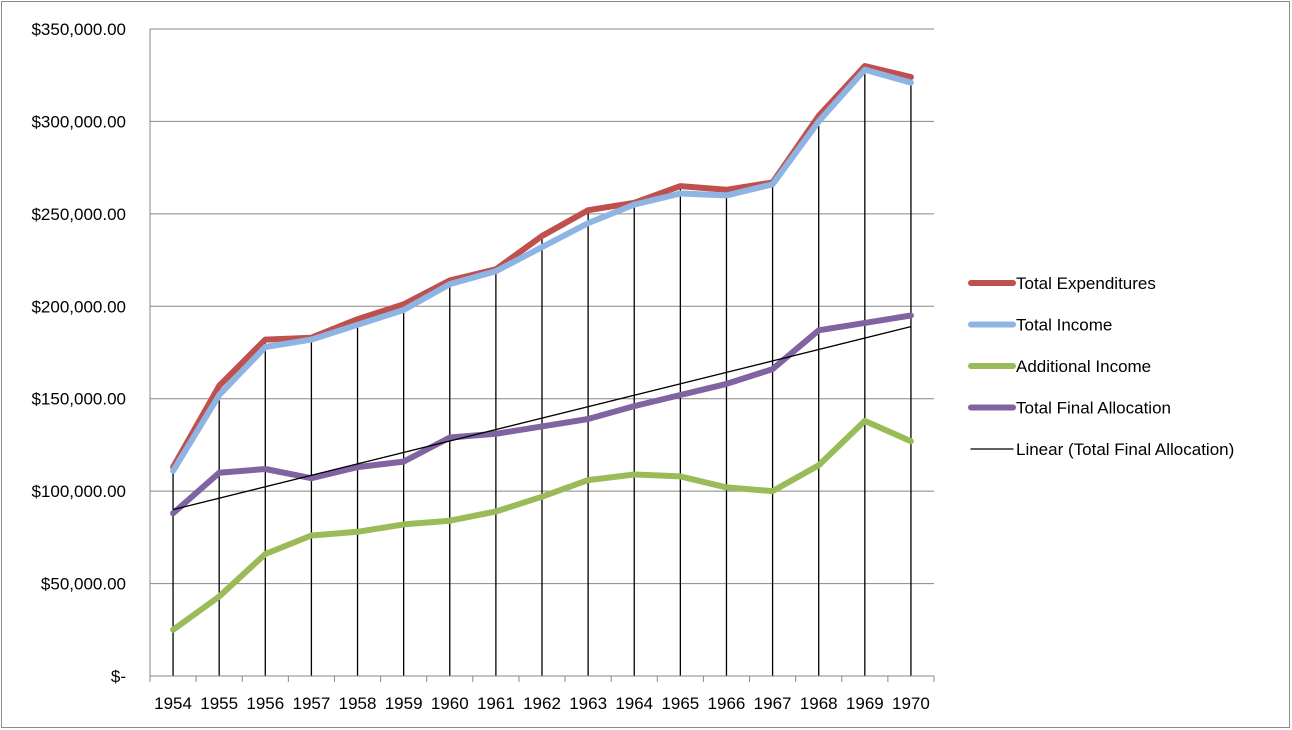 This screenshot has height=730, width=1292. I want to click on x-tick-label: 1966, so click(727, 703).